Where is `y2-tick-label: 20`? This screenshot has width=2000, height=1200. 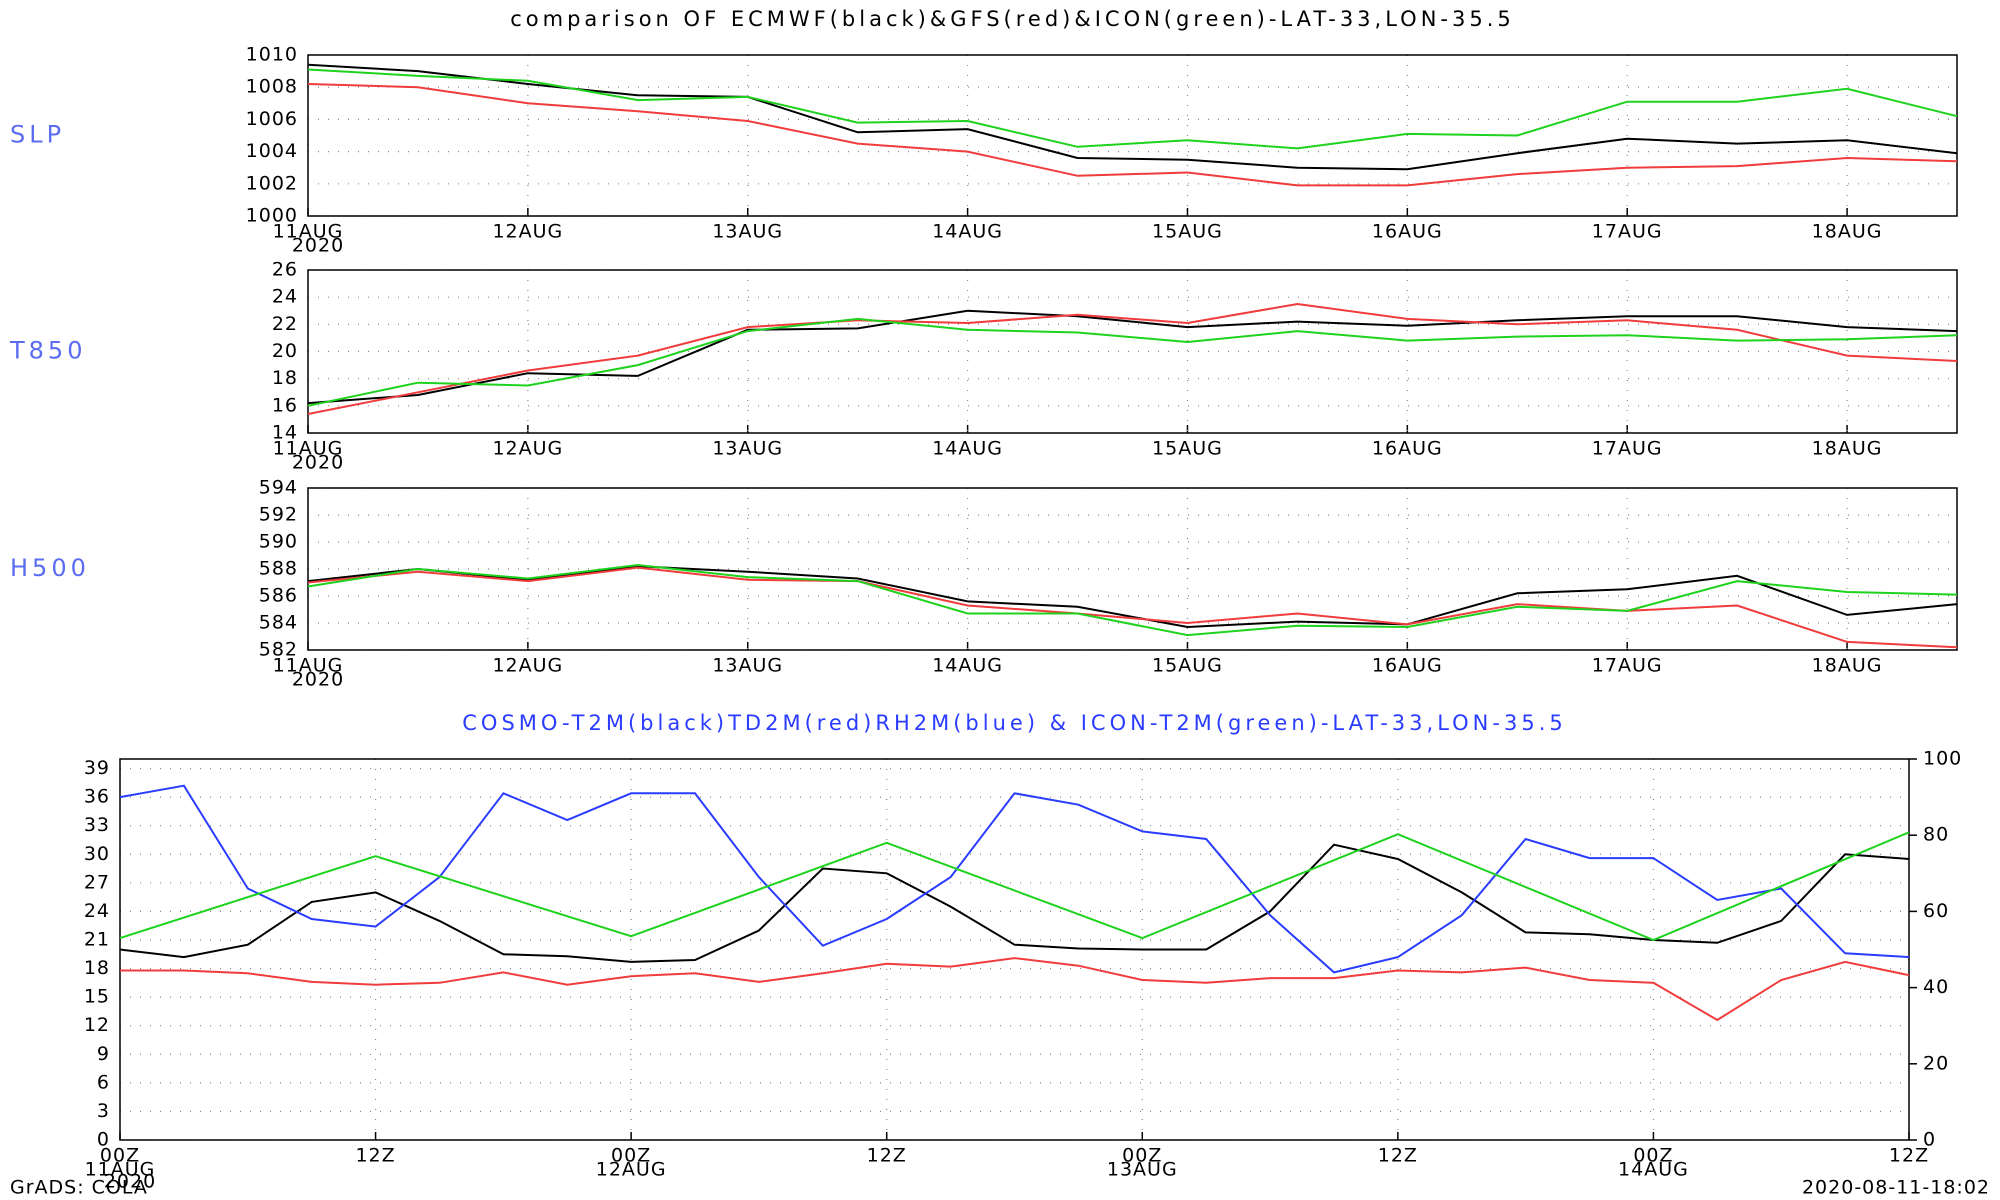 y2-tick-label: 20 is located at coordinates (1936, 1063).